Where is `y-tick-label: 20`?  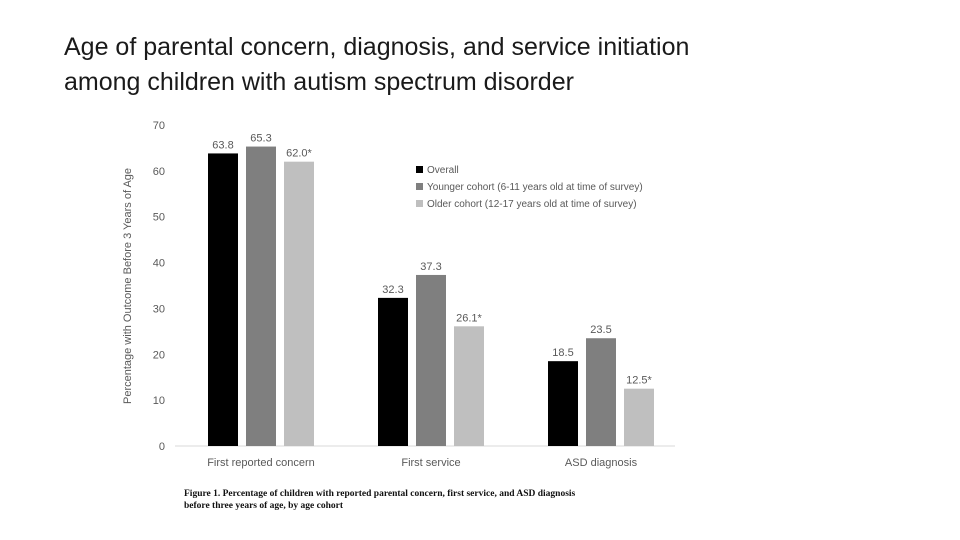
y-tick-label: 20 is located at coordinates (159, 355).